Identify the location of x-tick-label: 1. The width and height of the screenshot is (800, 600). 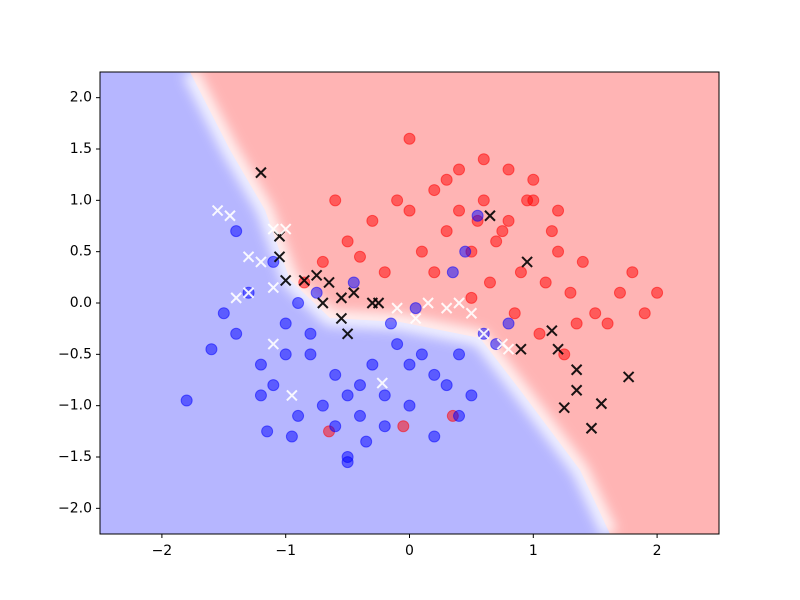
(533, 551).